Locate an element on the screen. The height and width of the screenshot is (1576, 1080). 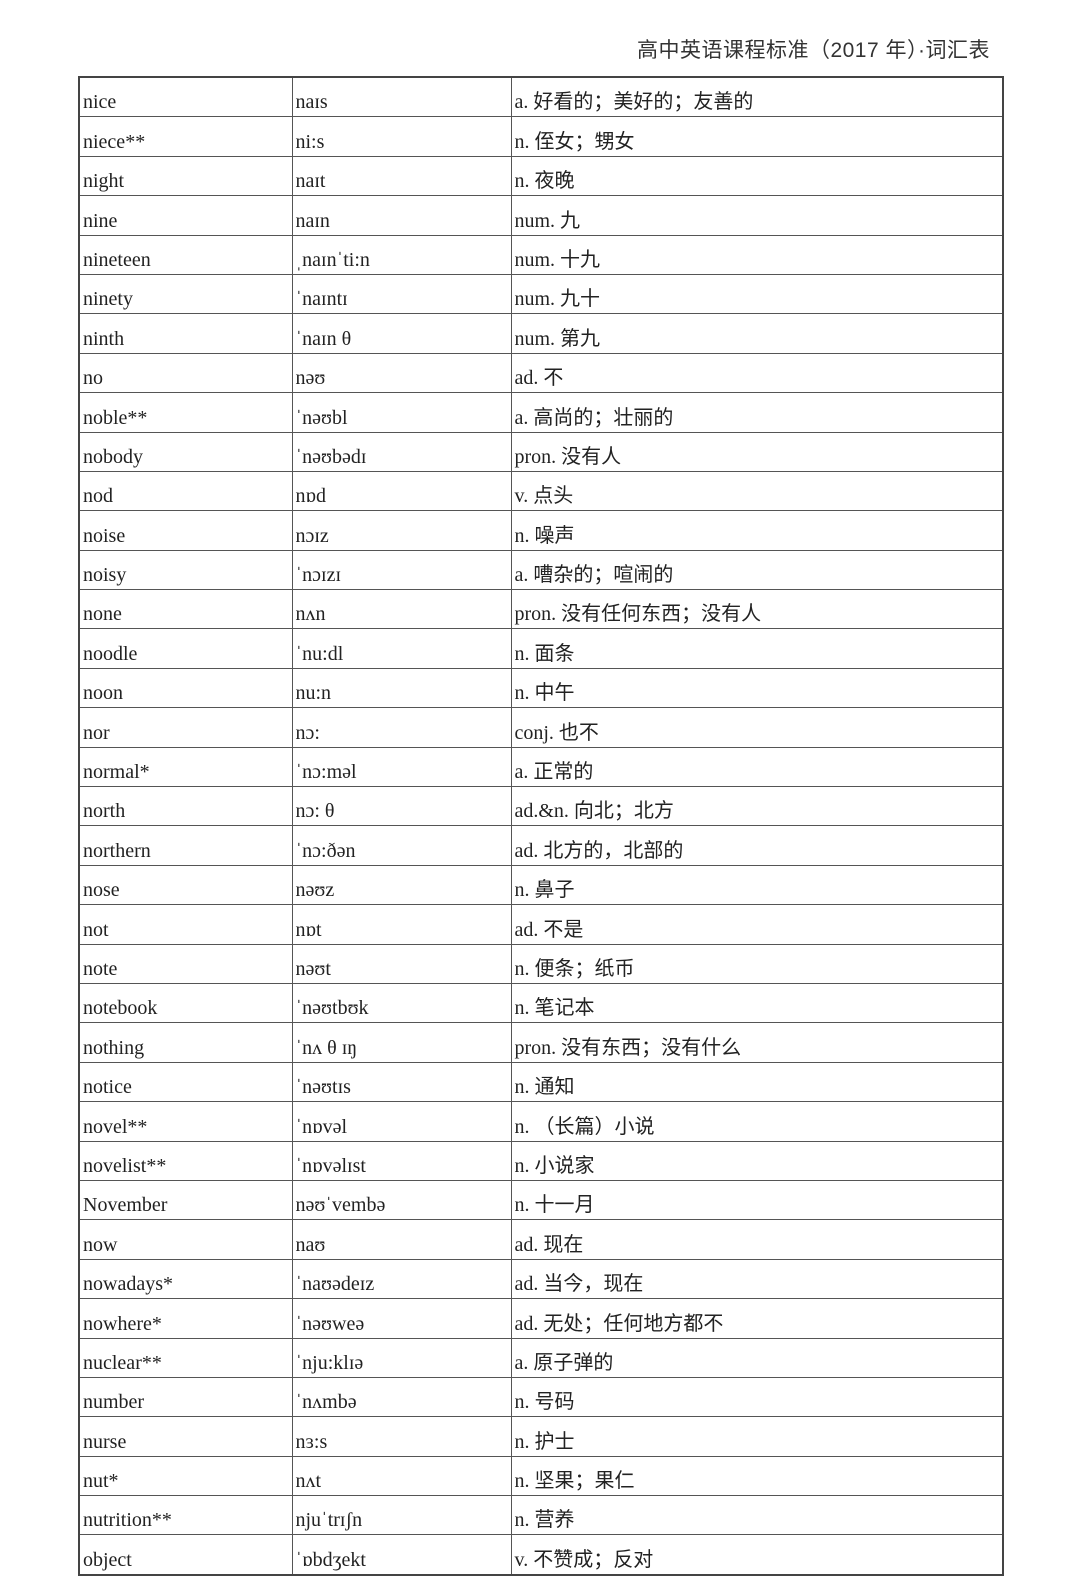
table-row: ninety ˈnaɪntɪ num. 九十 is located at coordinates (541, 294).